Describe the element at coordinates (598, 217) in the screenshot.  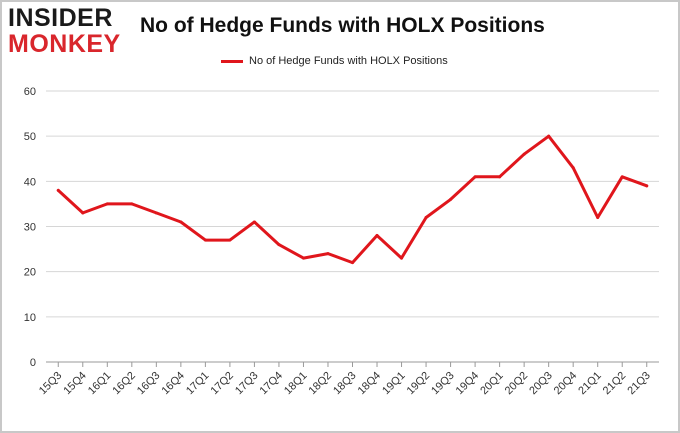
I see `data-point-21Q1` at that location.